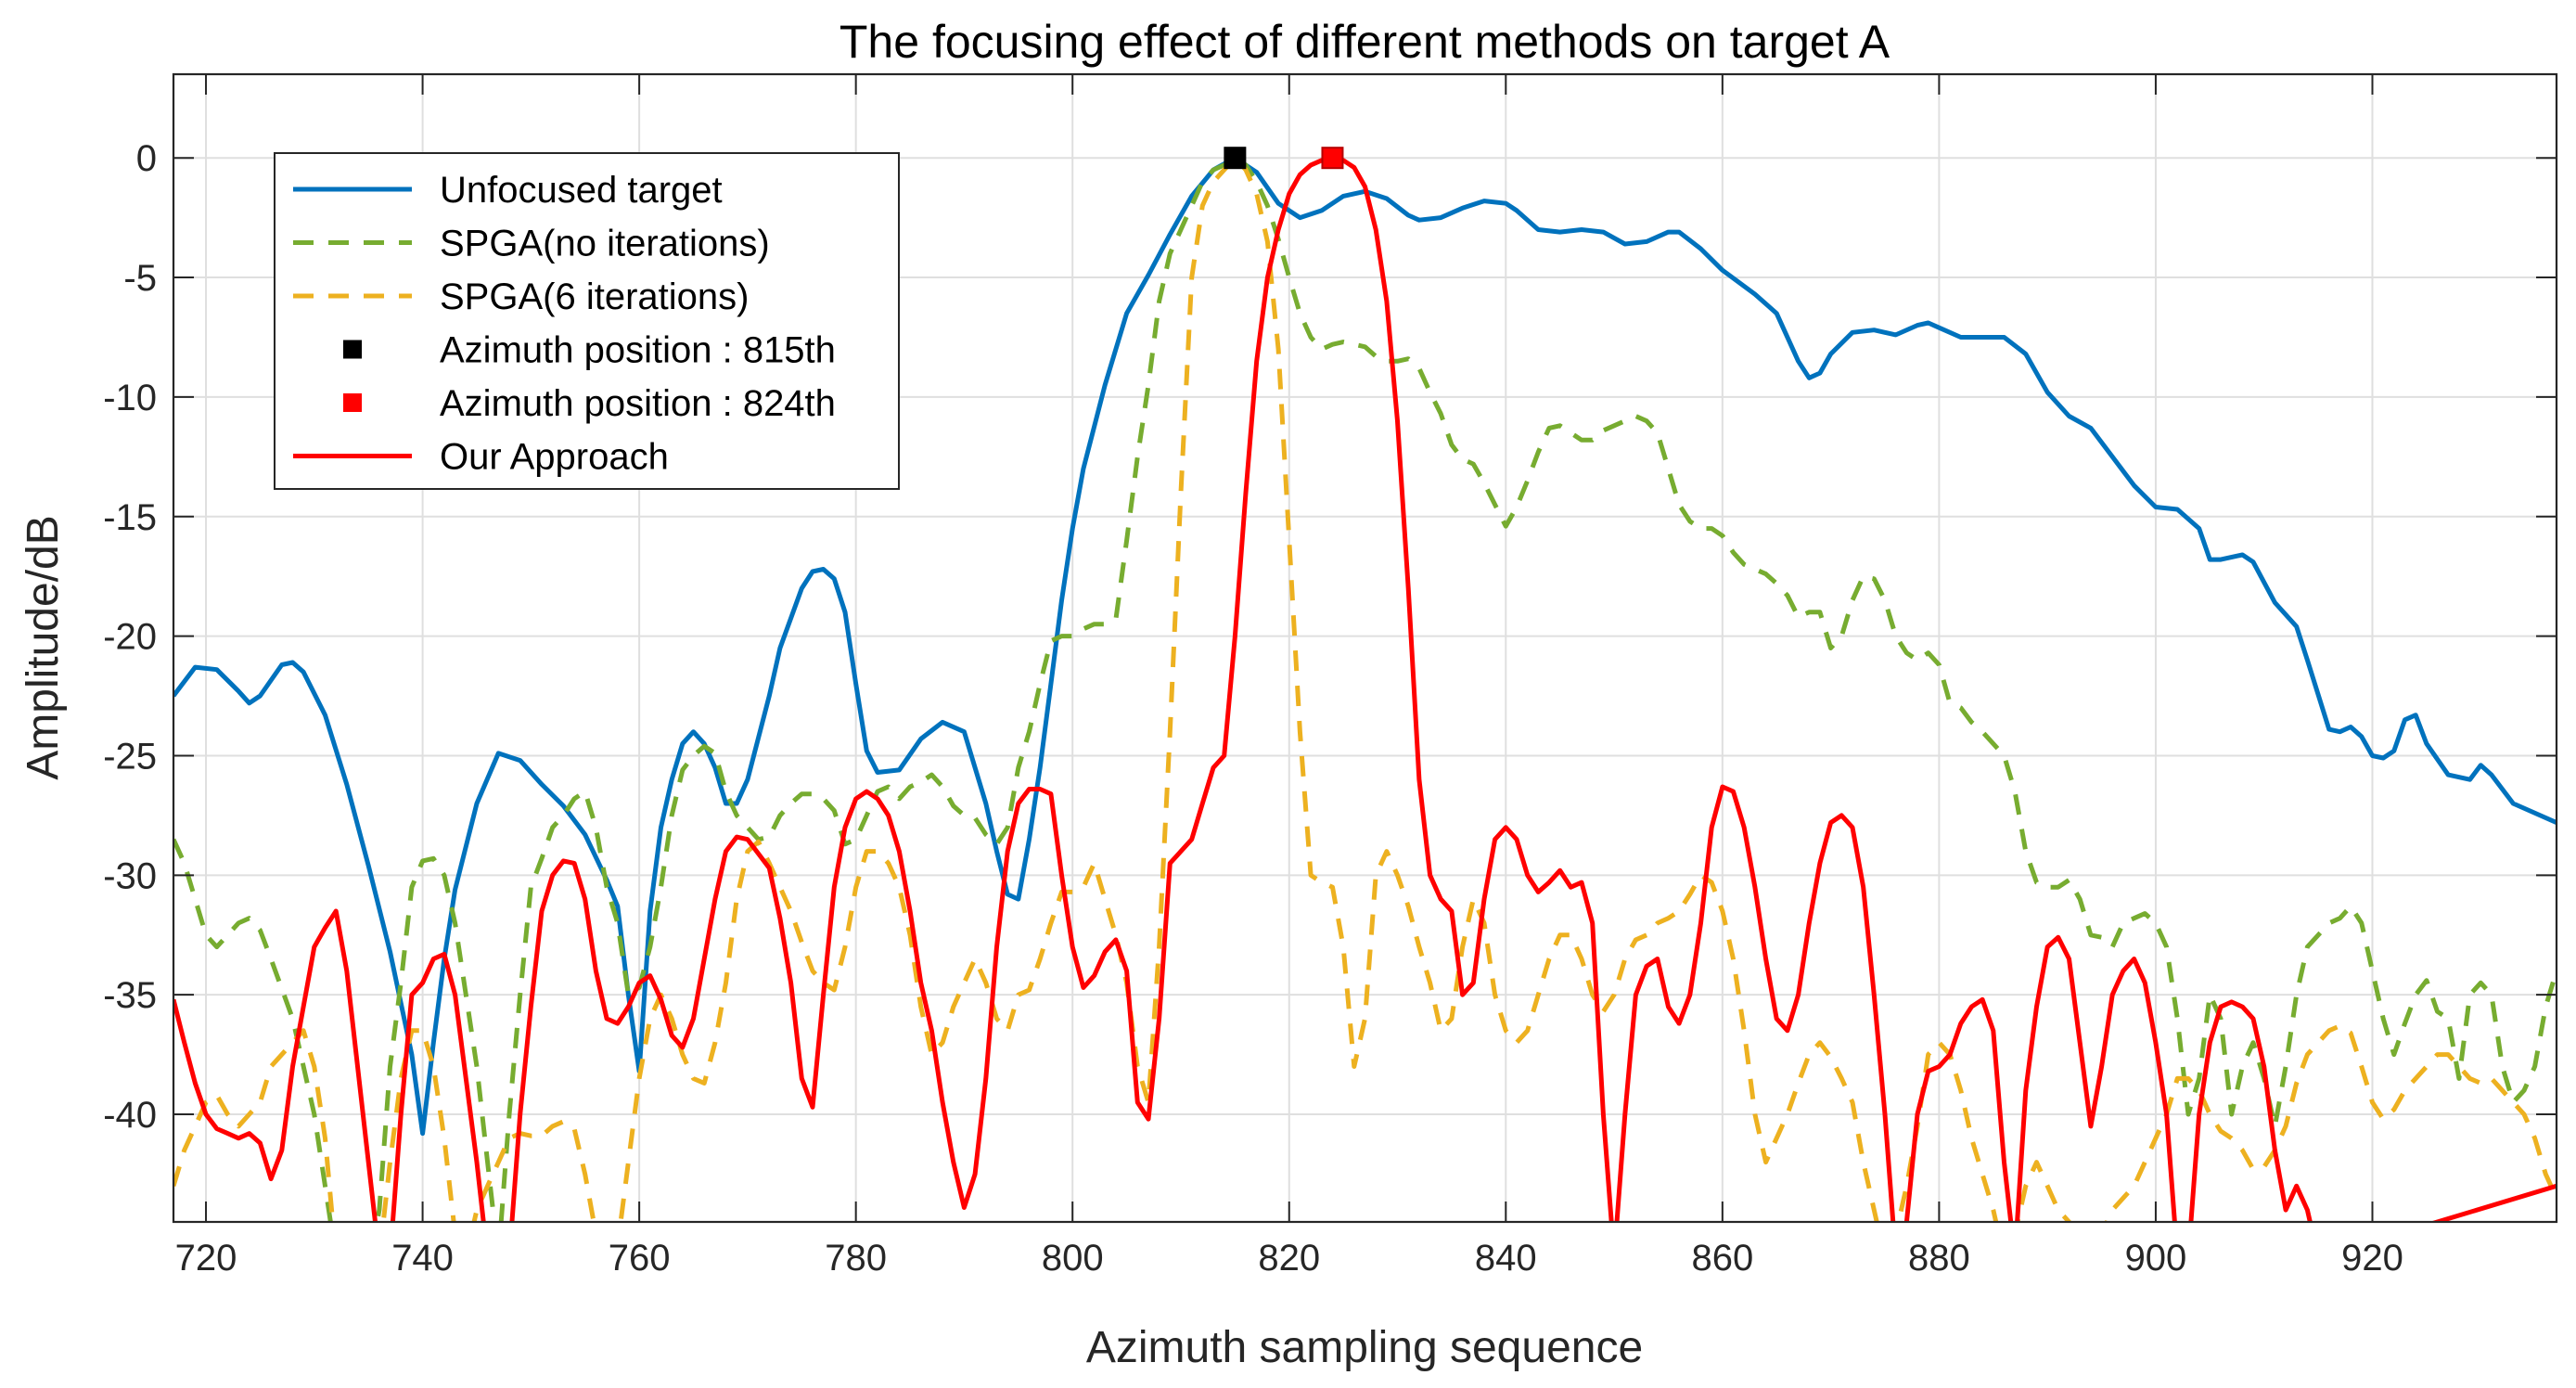 This screenshot has width=2576, height=1388. Describe the element at coordinates (43, 647) in the screenshot. I see `y-axis-title: Amplitude/dB` at that location.